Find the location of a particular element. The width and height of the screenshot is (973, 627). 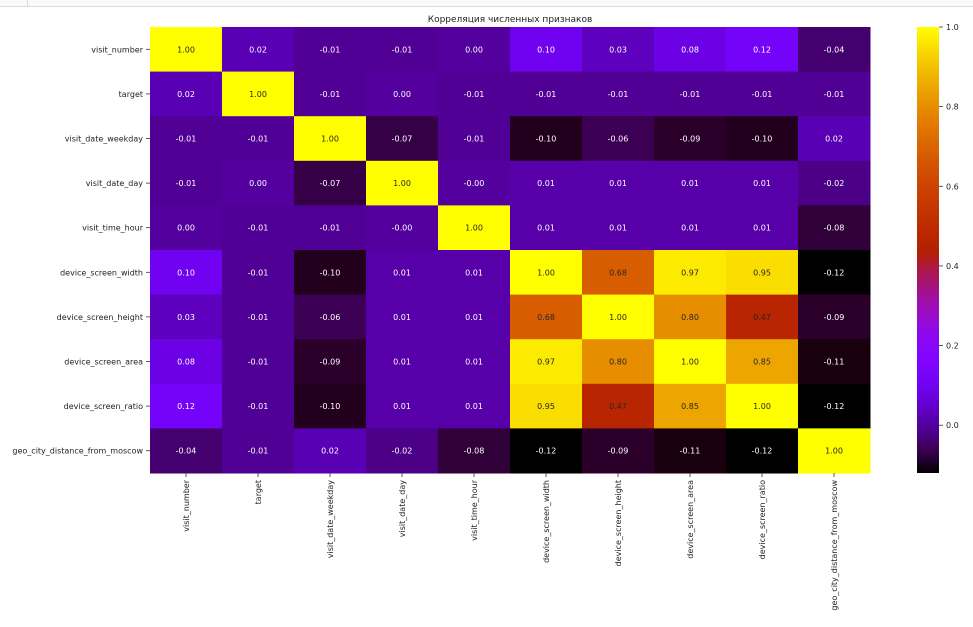

colorbar-tick-label: 0.8 is located at coordinates (952, 107).